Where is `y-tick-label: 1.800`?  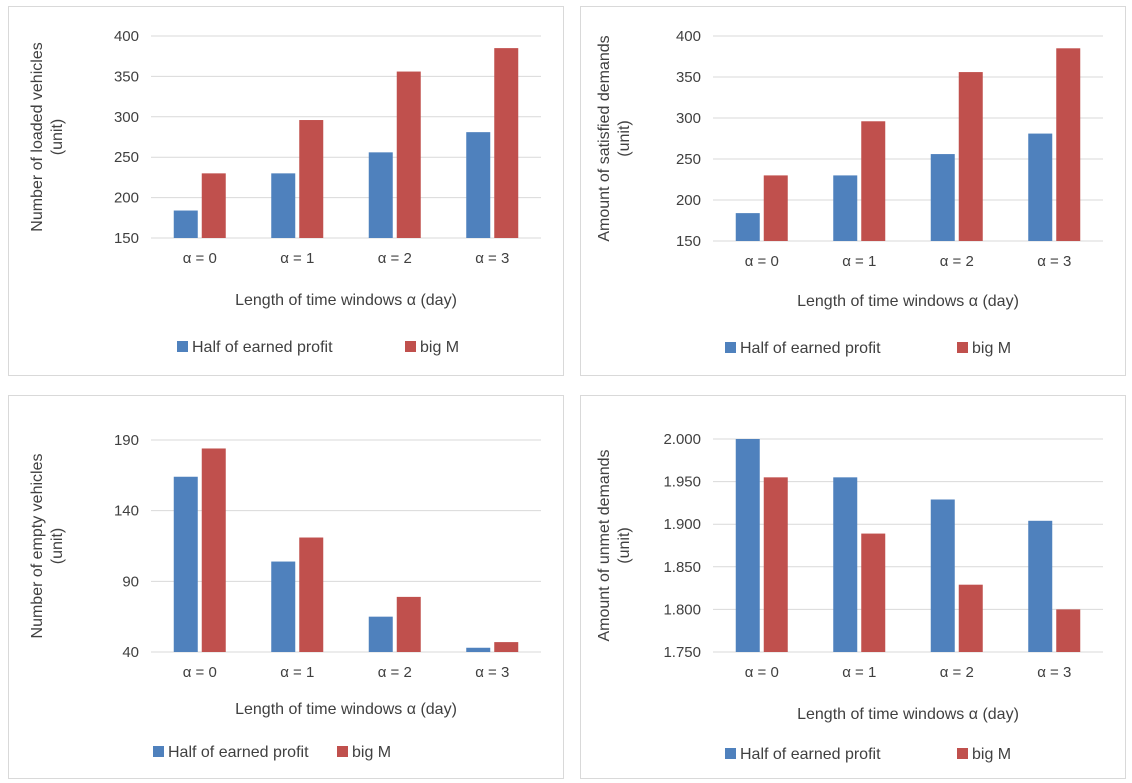
y-tick-label: 1.800 is located at coordinates (682, 609).